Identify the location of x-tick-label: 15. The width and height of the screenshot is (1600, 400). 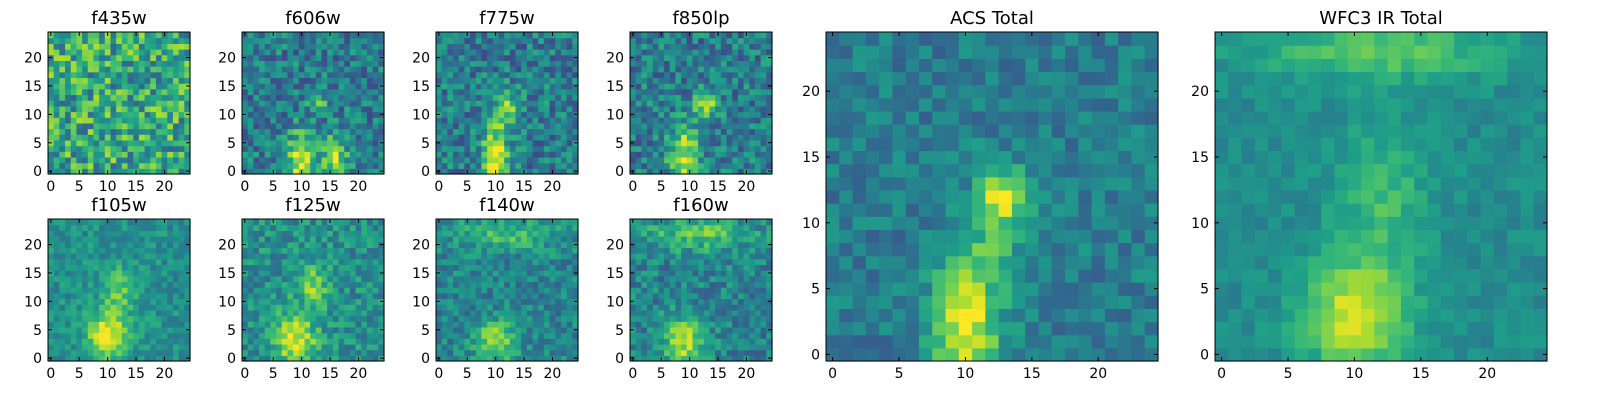
(330, 374).